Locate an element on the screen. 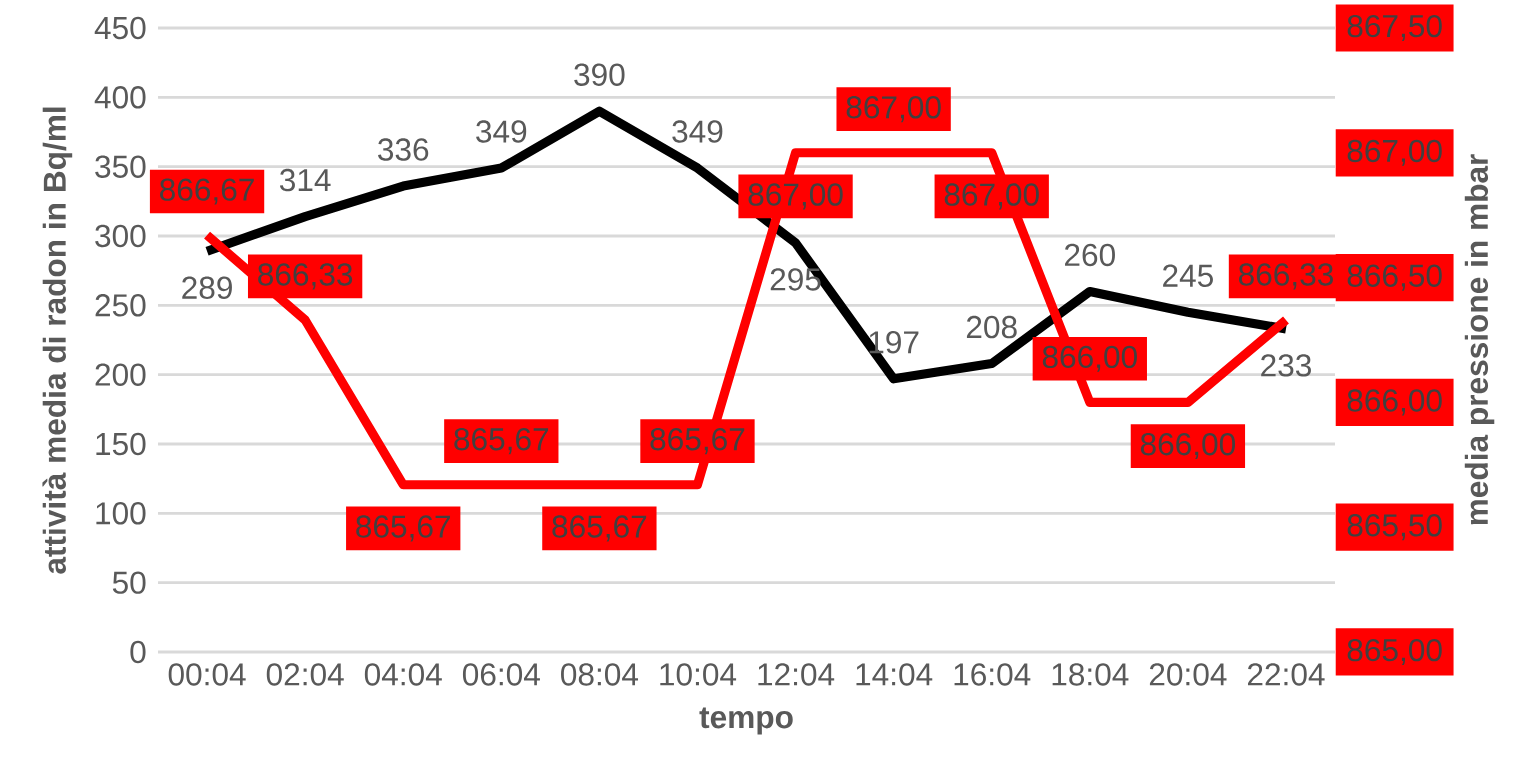 This screenshot has height=783, width=1528. x-tick-label: 22:04 is located at coordinates (1286, 674).